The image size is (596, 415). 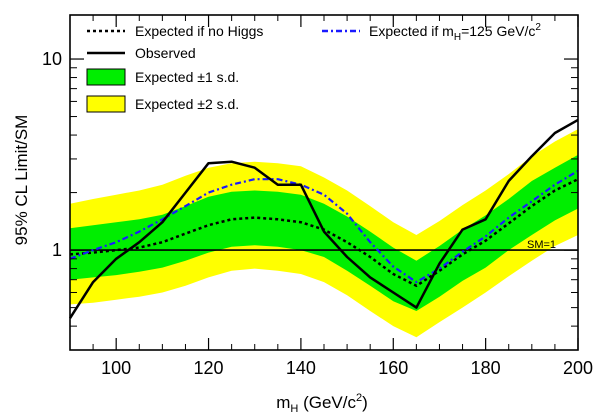 I want to click on legend-label-expected-125-suffix: =125 GeV/c, so click(x=498, y=31).